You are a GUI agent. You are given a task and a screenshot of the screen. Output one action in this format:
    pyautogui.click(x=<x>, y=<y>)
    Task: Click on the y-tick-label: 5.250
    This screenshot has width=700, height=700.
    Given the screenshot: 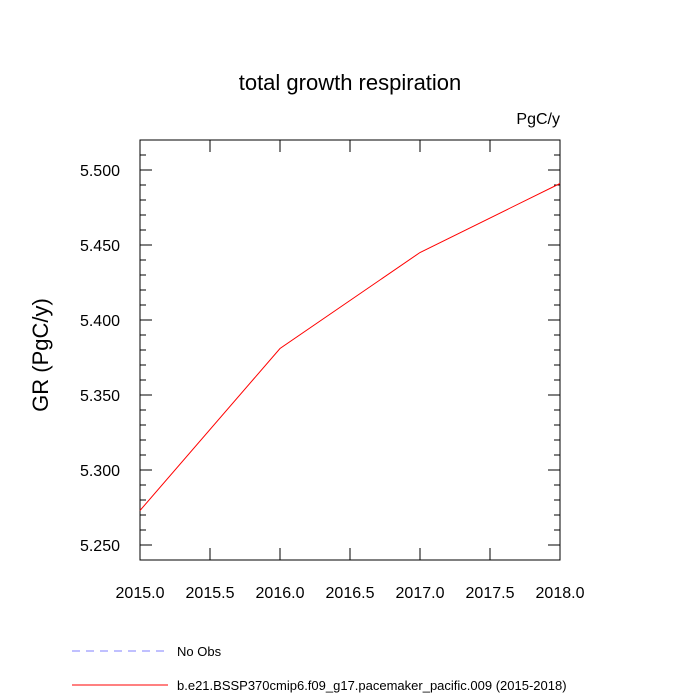 What is the action you would take?
    pyautogui.click(x=100, y=546)
    